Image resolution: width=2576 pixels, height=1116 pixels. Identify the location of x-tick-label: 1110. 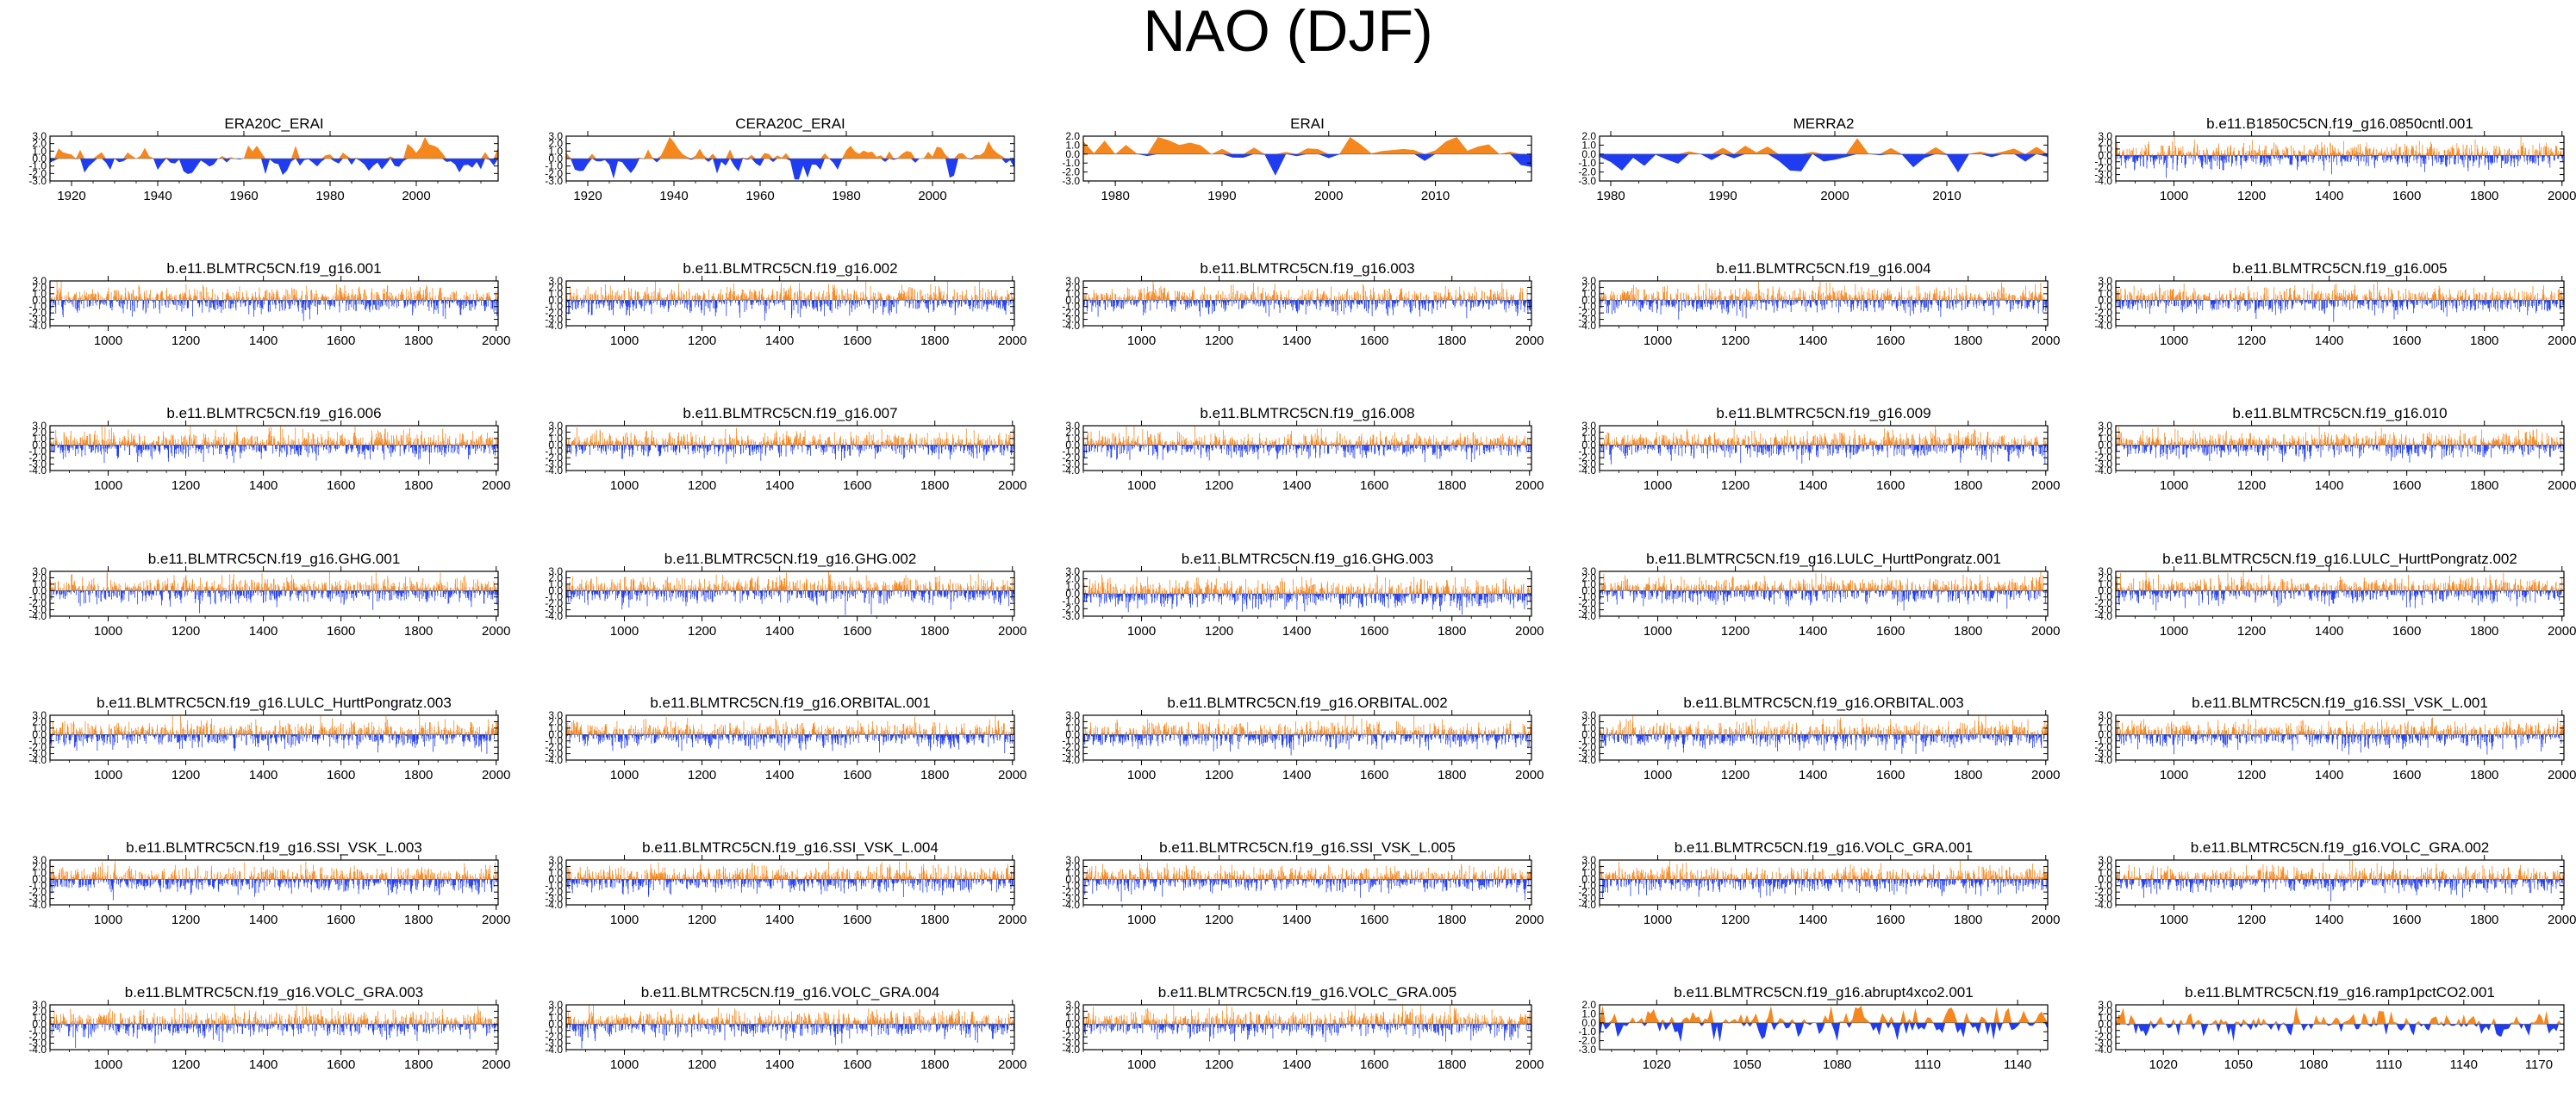
(1927, 1064).